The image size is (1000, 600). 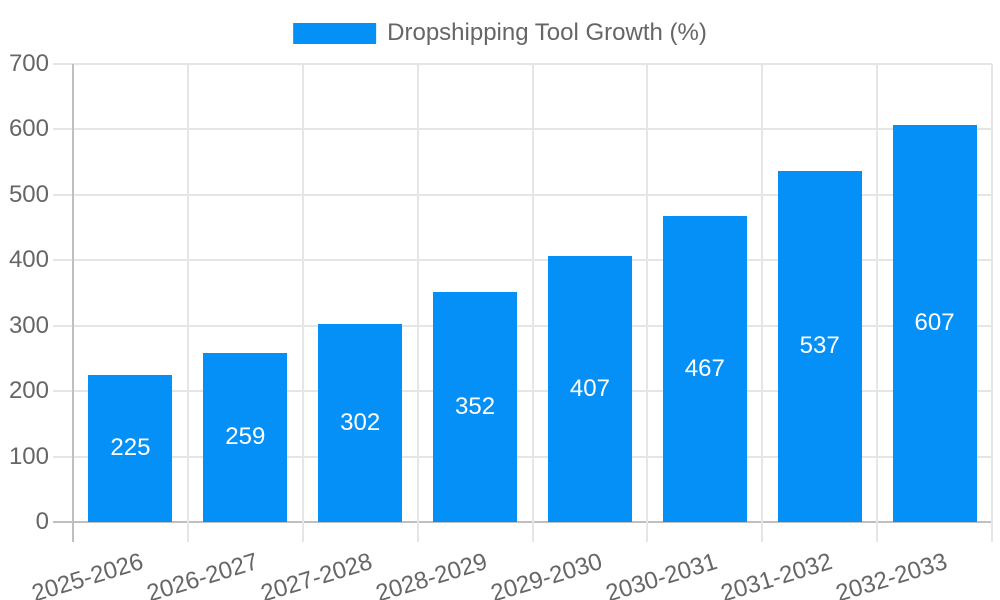 I want to click on y-tick-label: 100, so click(x=28, y=456).